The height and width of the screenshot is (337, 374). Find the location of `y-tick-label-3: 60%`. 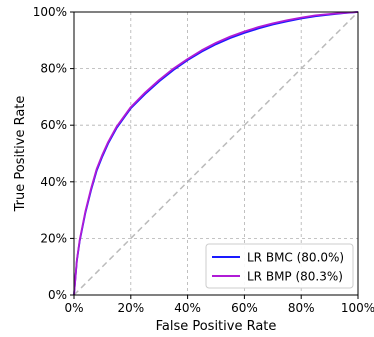

y-tick-label-3: 60% is located at coordinates (53, 125).